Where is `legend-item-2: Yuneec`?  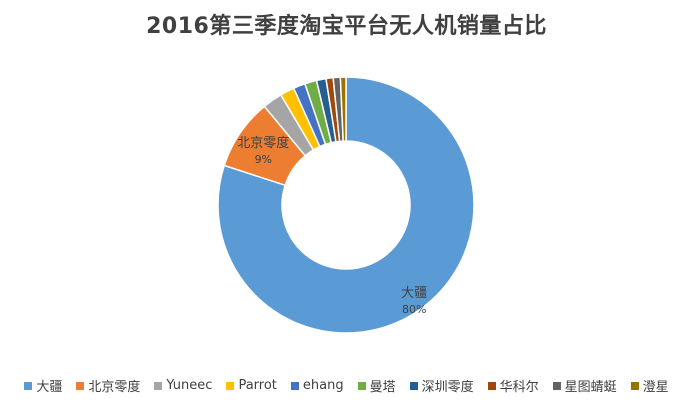
legend-item-2: Yuneec is located at coordinates (183, 385).